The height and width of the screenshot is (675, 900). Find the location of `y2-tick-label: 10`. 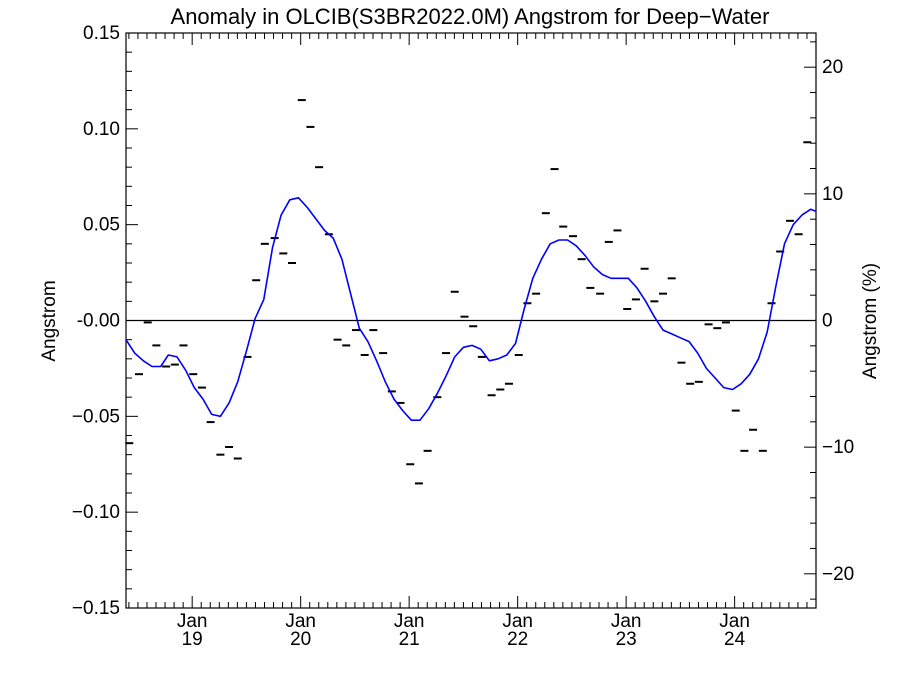

y2-tick-label: 10 is located at coordinates (832, 194).